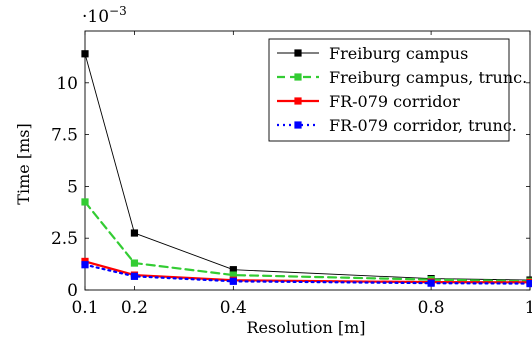 This screenshot has width=532, height=344. Describe the element at coordinates (394, 101) in the screenshot. I see `legend-label: FR-079 corridor` at that location.